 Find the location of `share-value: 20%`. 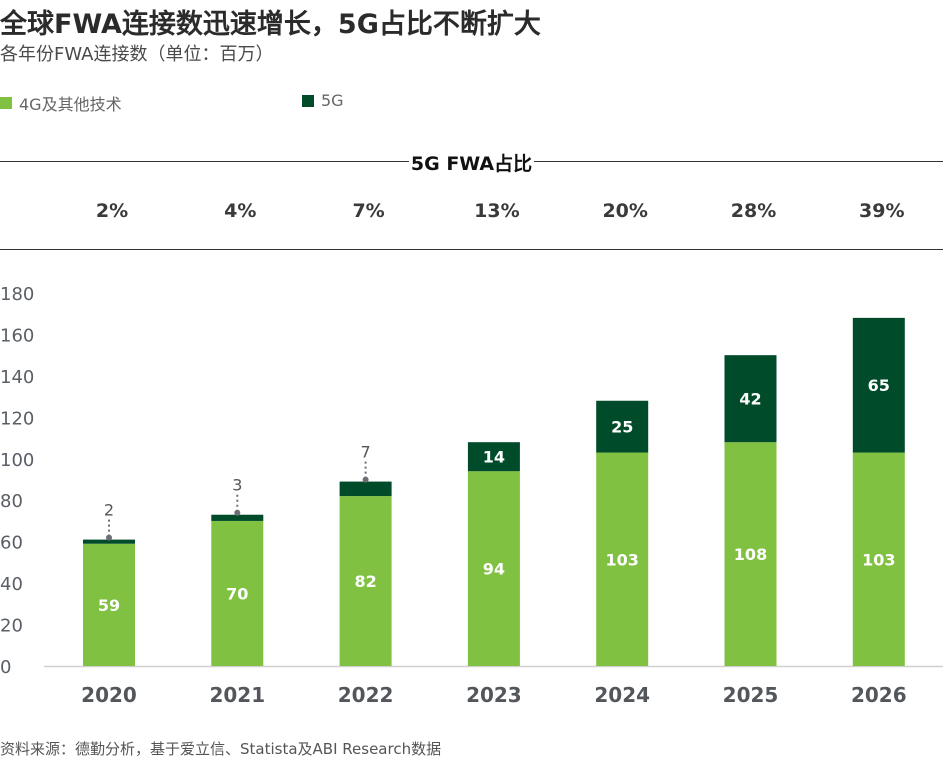

share-value: 20% is located at coordinates (625, 211).